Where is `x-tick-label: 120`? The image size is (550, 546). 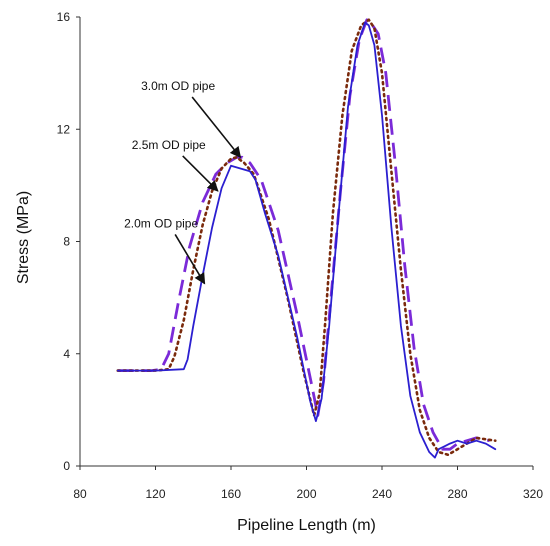
x-tick-label: 120 is located at coordinates (155, 494).